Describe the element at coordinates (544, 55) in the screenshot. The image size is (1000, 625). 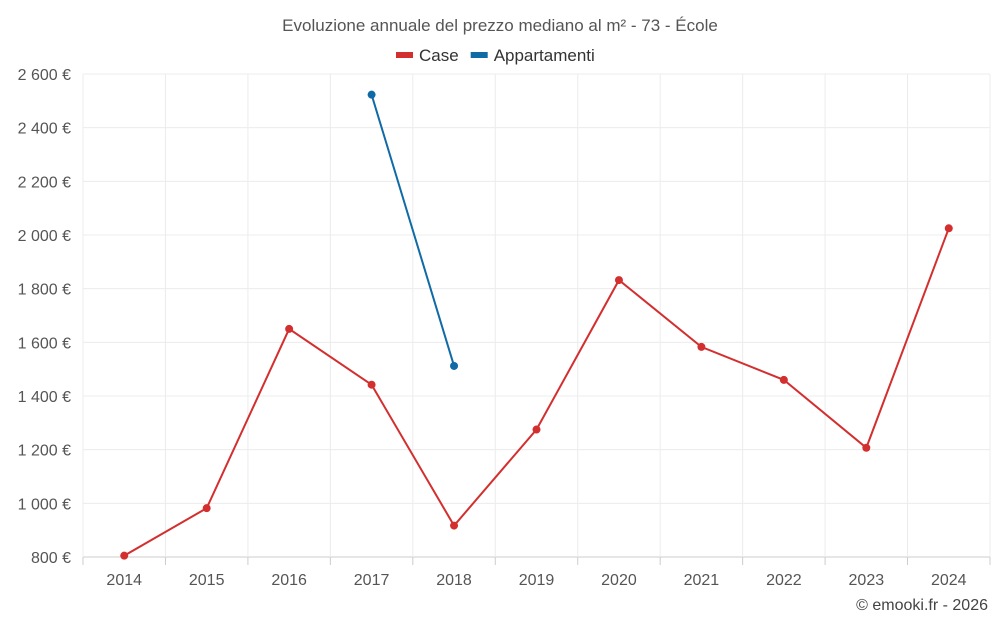
I see `legend-label: Appartamenti` at that location.